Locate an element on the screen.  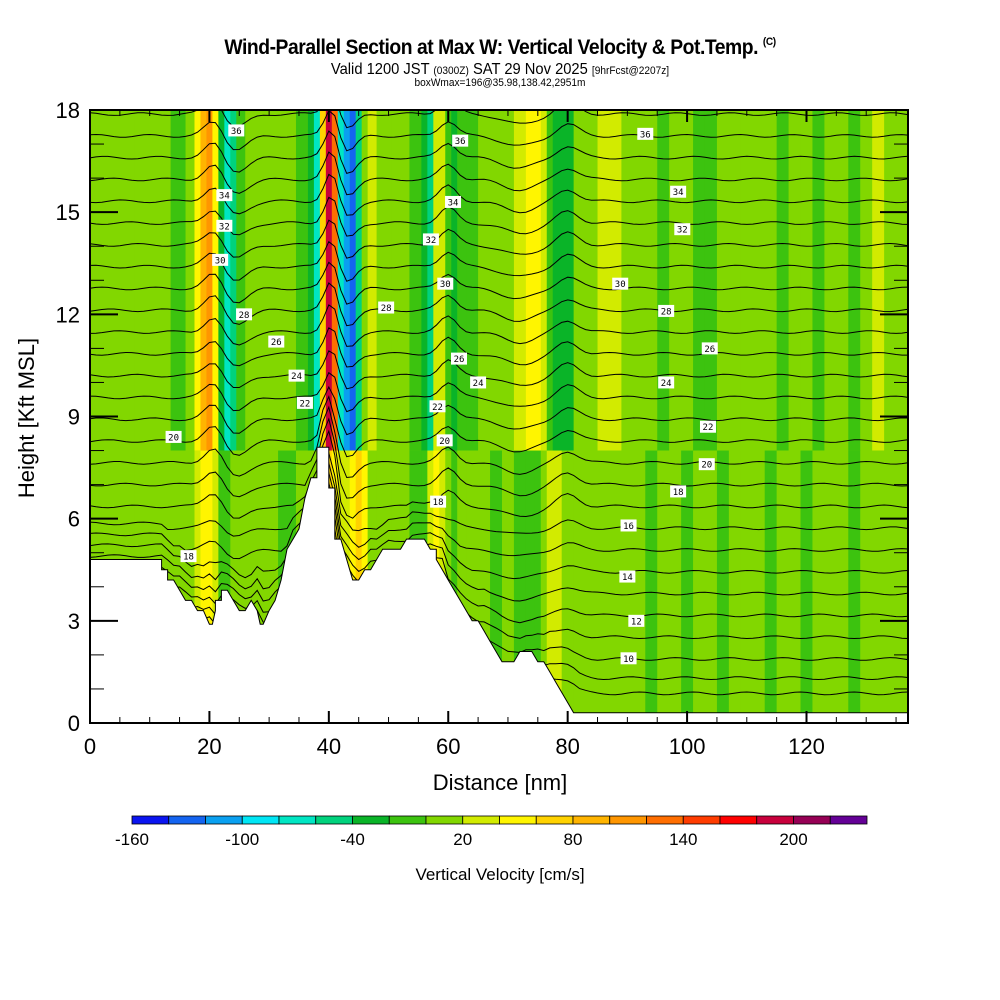
y-tick-label: 6 is located at coordinates (74, 519).